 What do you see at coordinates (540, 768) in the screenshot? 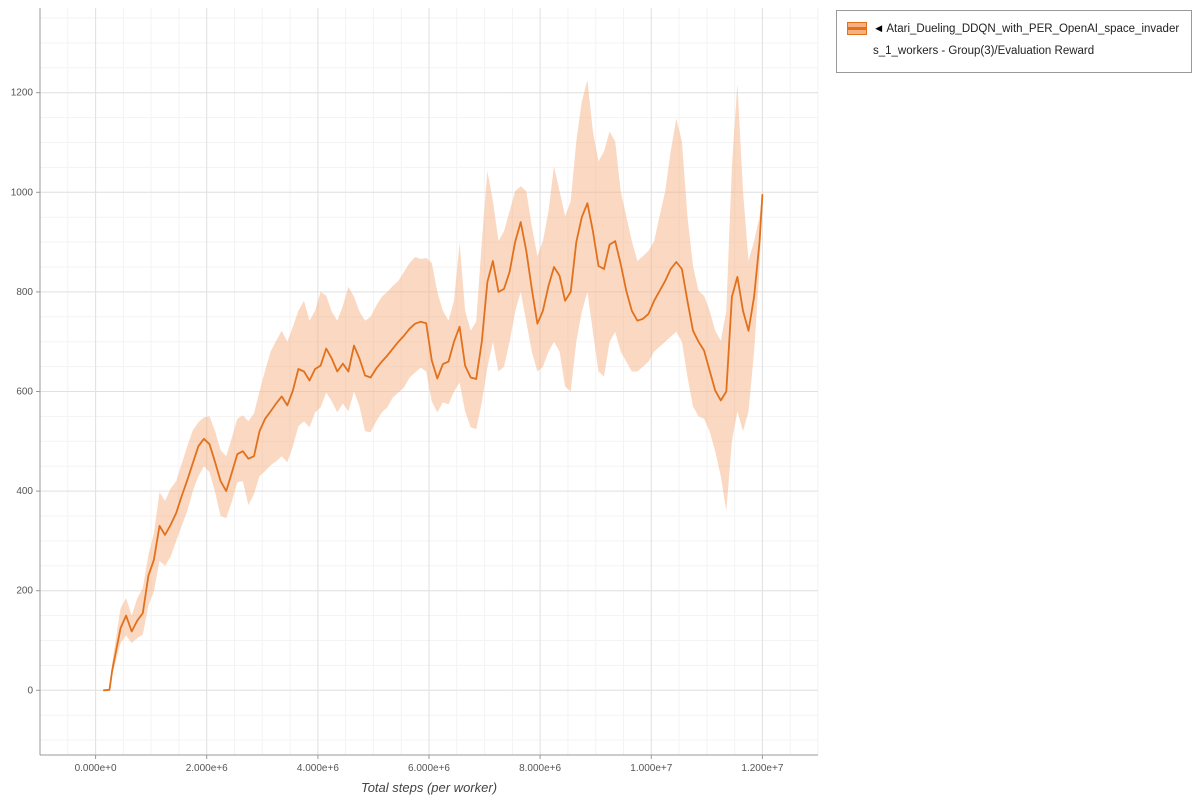
I see `svg-text: 8.000e+6` at bounding box center [540, 768].